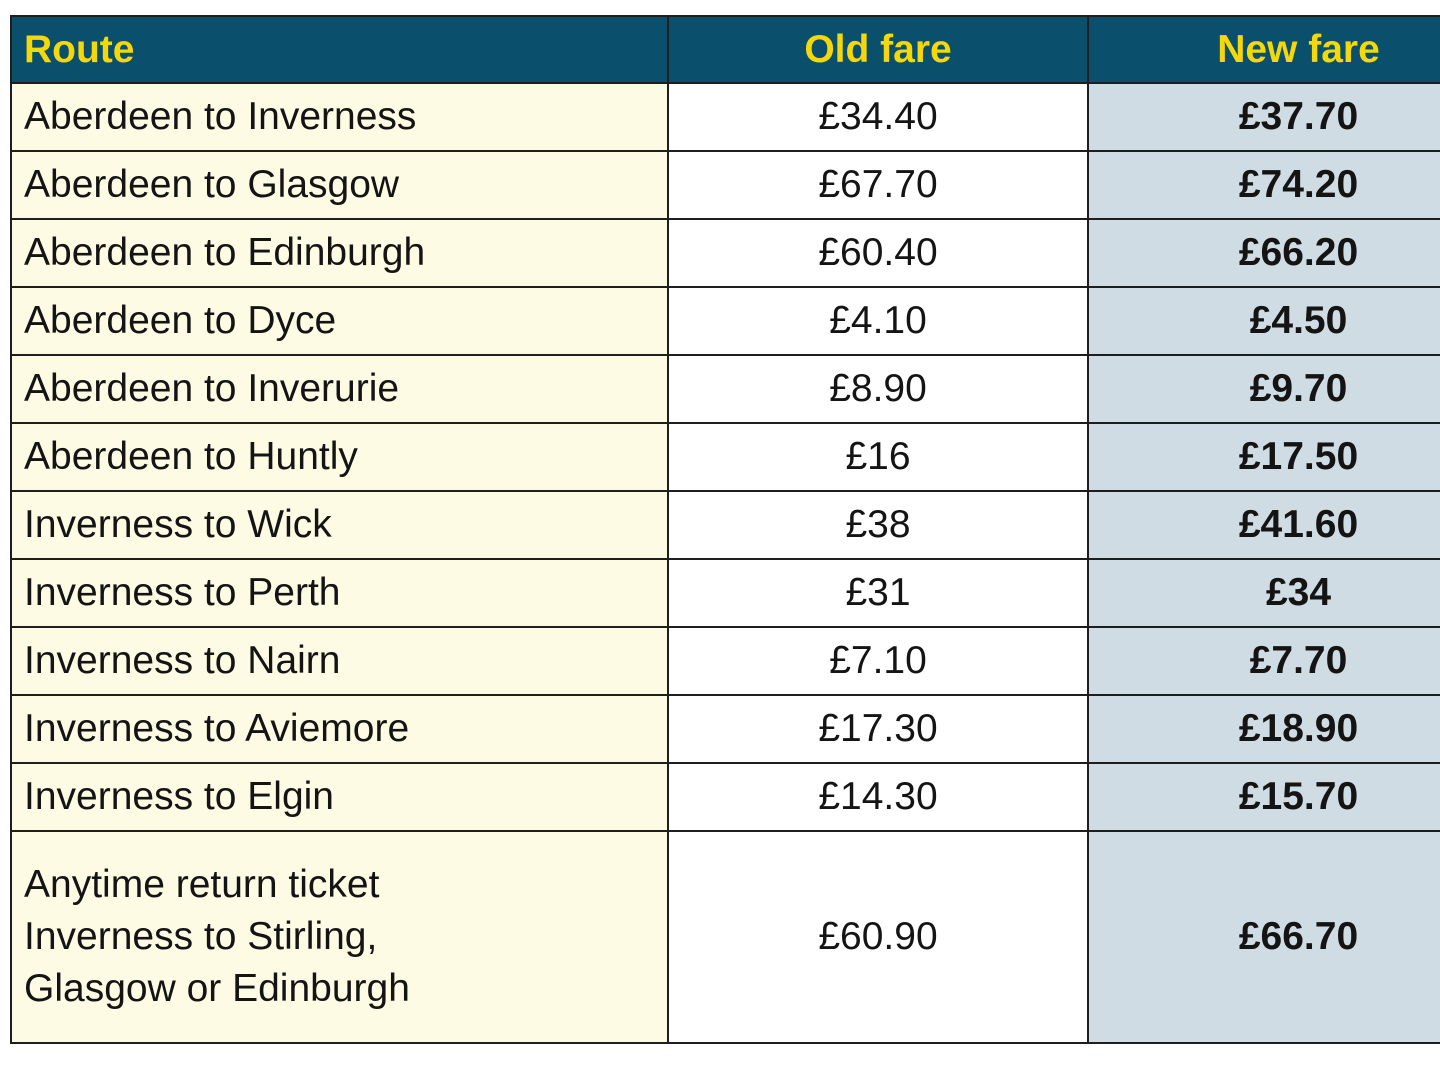 The height and width of the screenshot is (1080, 1440). What do you see at coordinates (1263, 389) in the screenshot?
I see `new-fare-cell: £9.70` at bounding box center [1263, 389].